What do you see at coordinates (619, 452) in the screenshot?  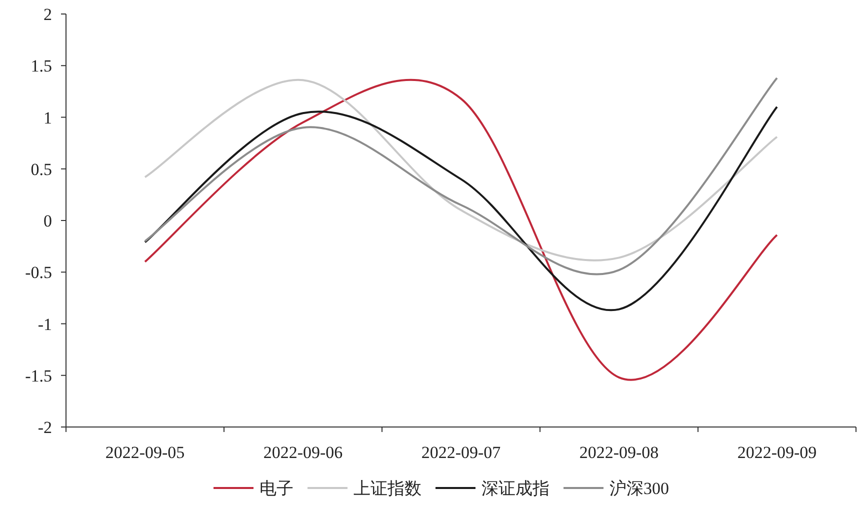 I see `x-tick-label: 2022-09-08` at bounding box center [619, 452].